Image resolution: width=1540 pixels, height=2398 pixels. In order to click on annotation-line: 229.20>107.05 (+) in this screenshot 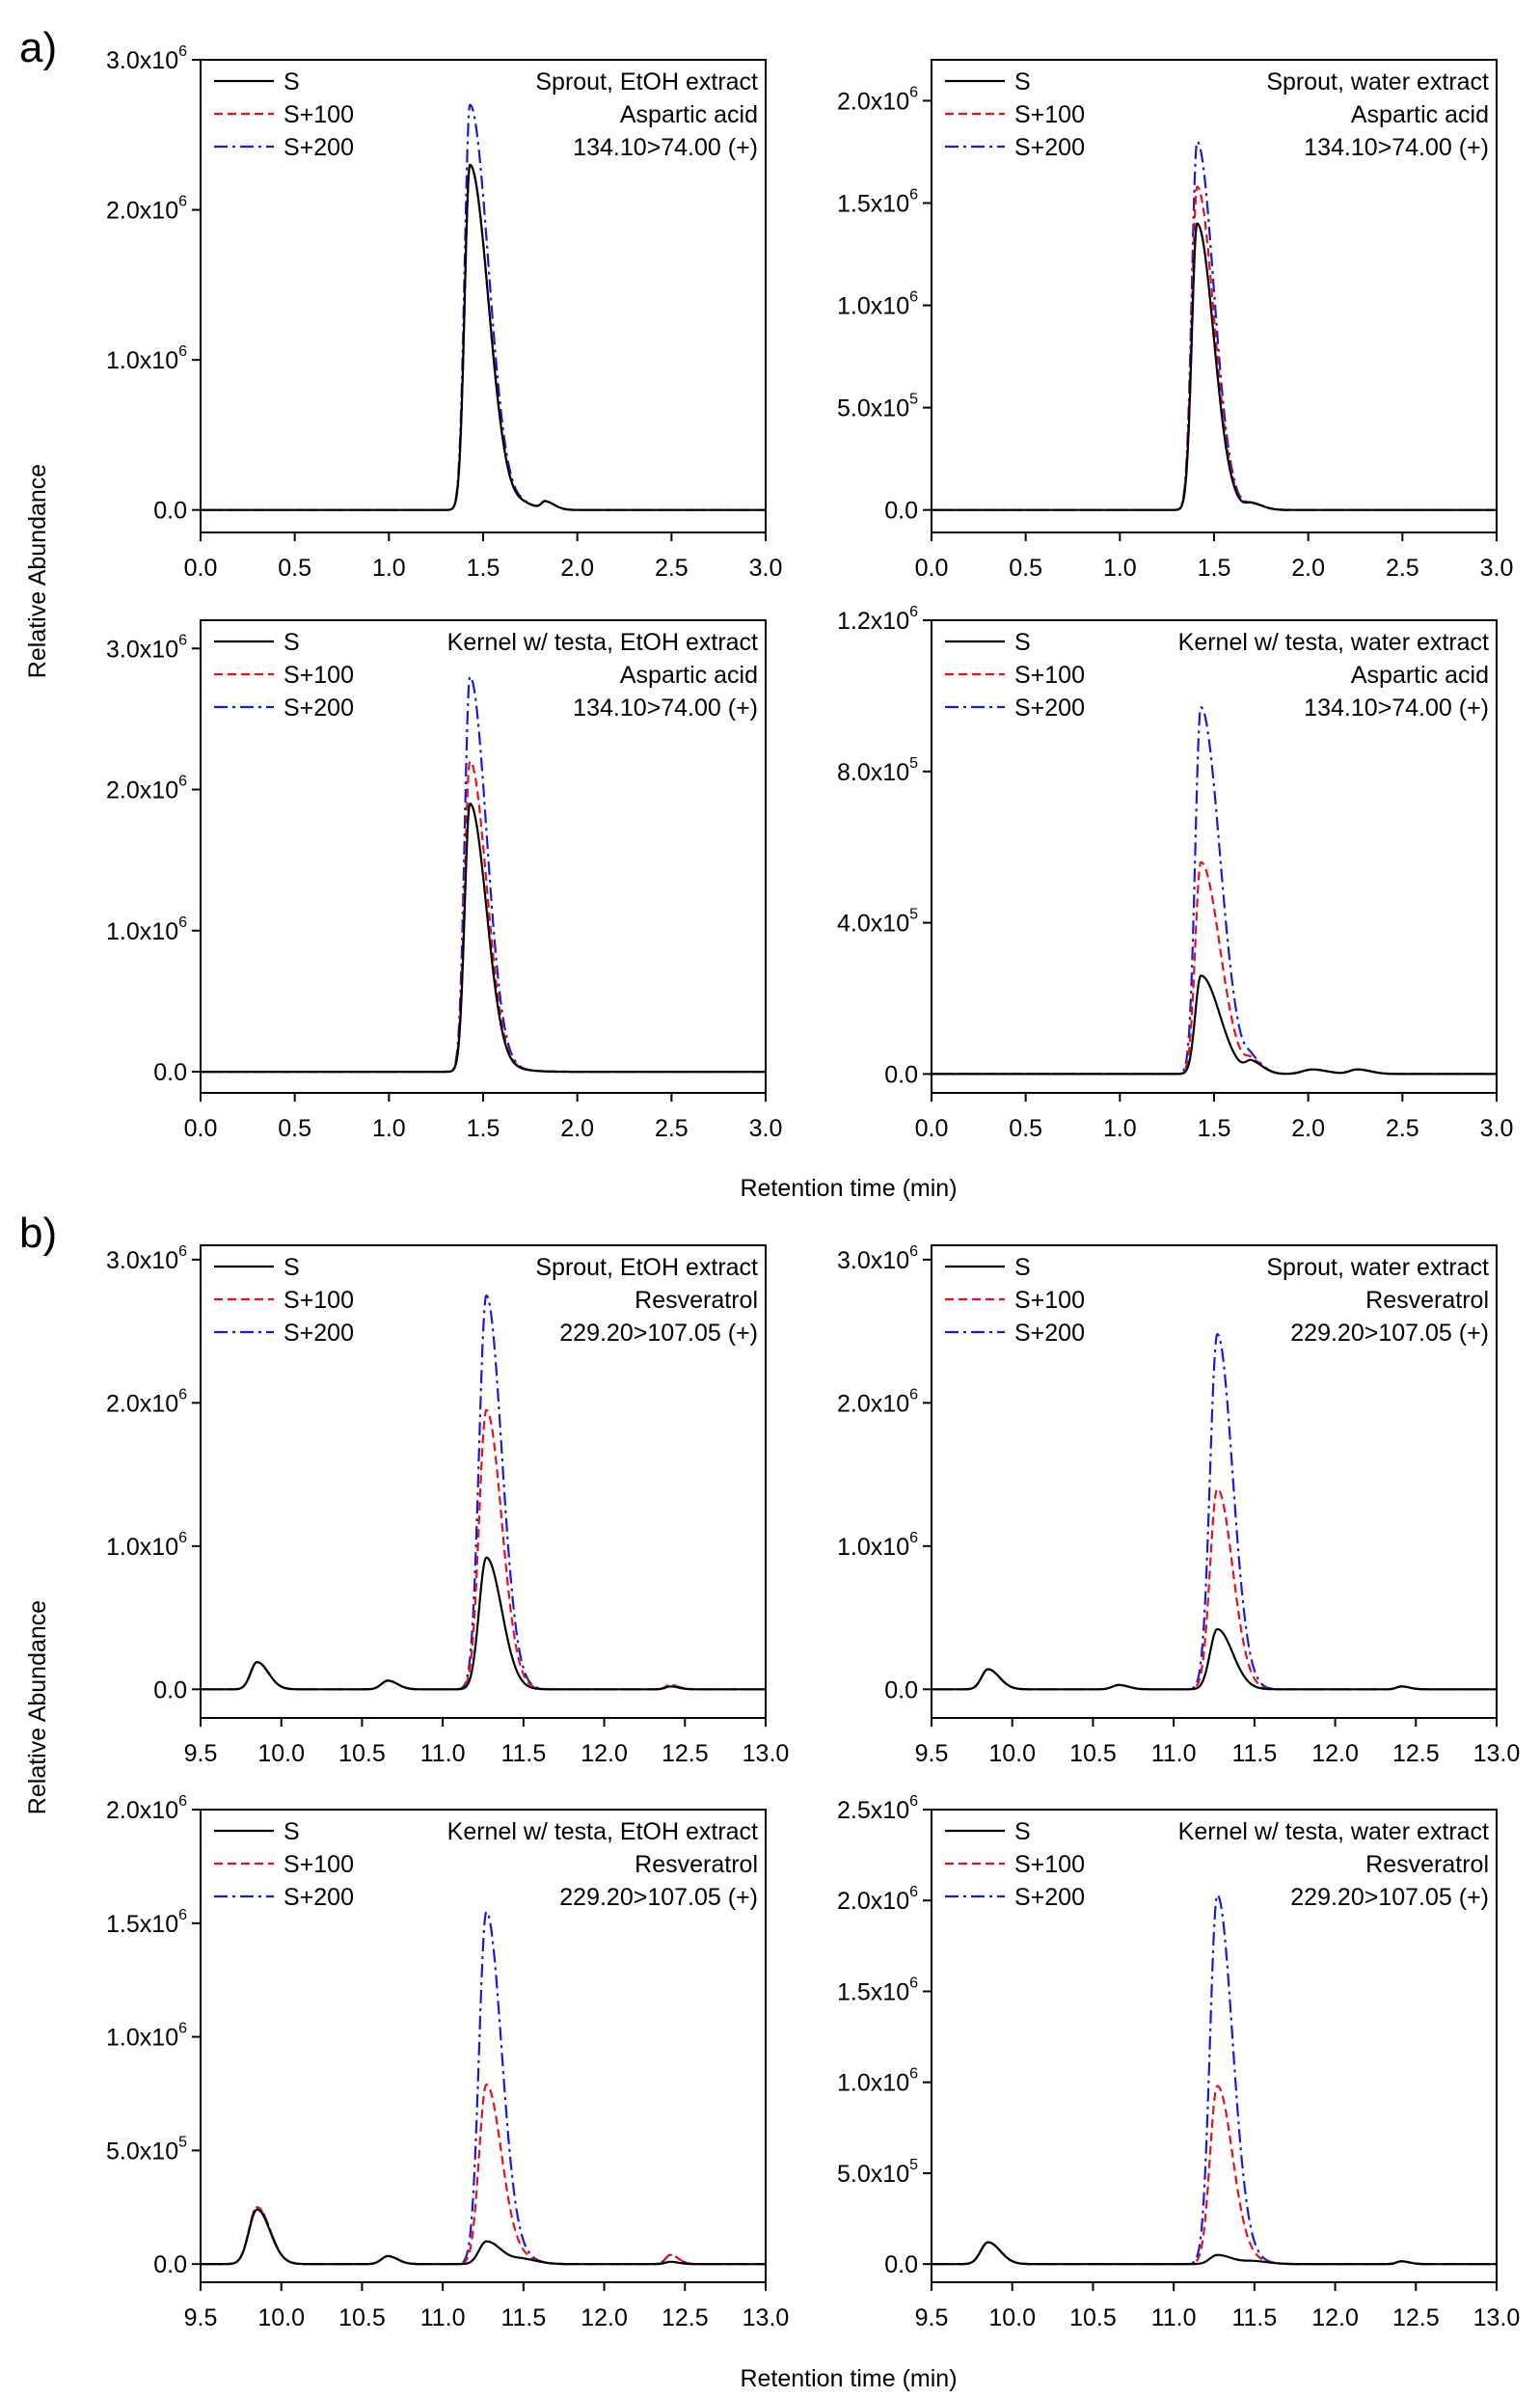, I will do `click(1389, 1333)`.